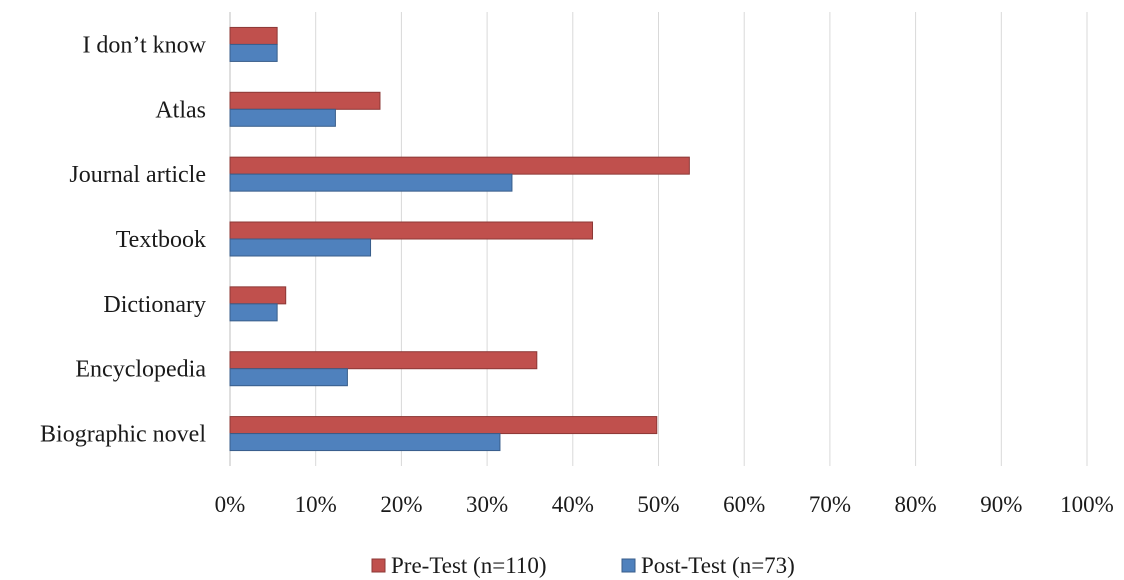 The width and height of the screenshot is (1124, 580). Describe the element at coordinates (658, 504) in the screenshot. I see `x-tick-label: 50%` at that location.